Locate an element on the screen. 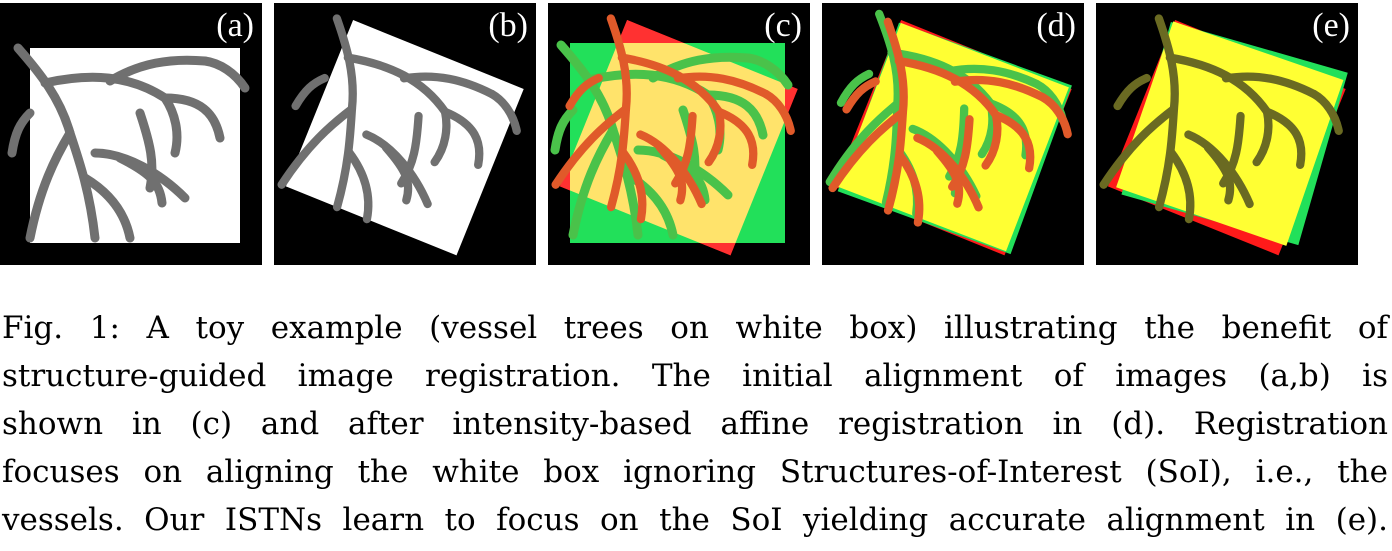  panel-e-image is located at coordinates (1227, 134).